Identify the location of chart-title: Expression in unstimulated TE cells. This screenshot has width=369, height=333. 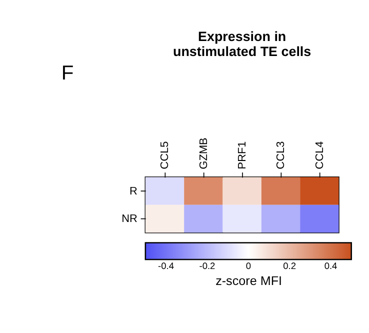
(242, 44).